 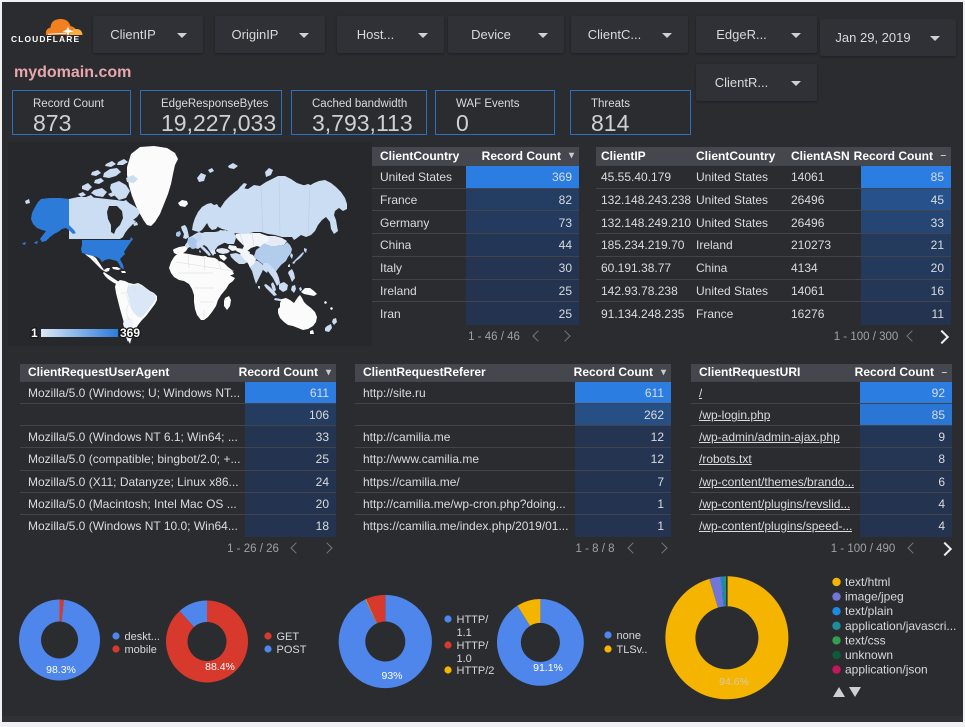 What do you see at coordinates (220, 667) in the screenshot?
I see `svg-text: 88.4%` at bounding box center [220, 667].